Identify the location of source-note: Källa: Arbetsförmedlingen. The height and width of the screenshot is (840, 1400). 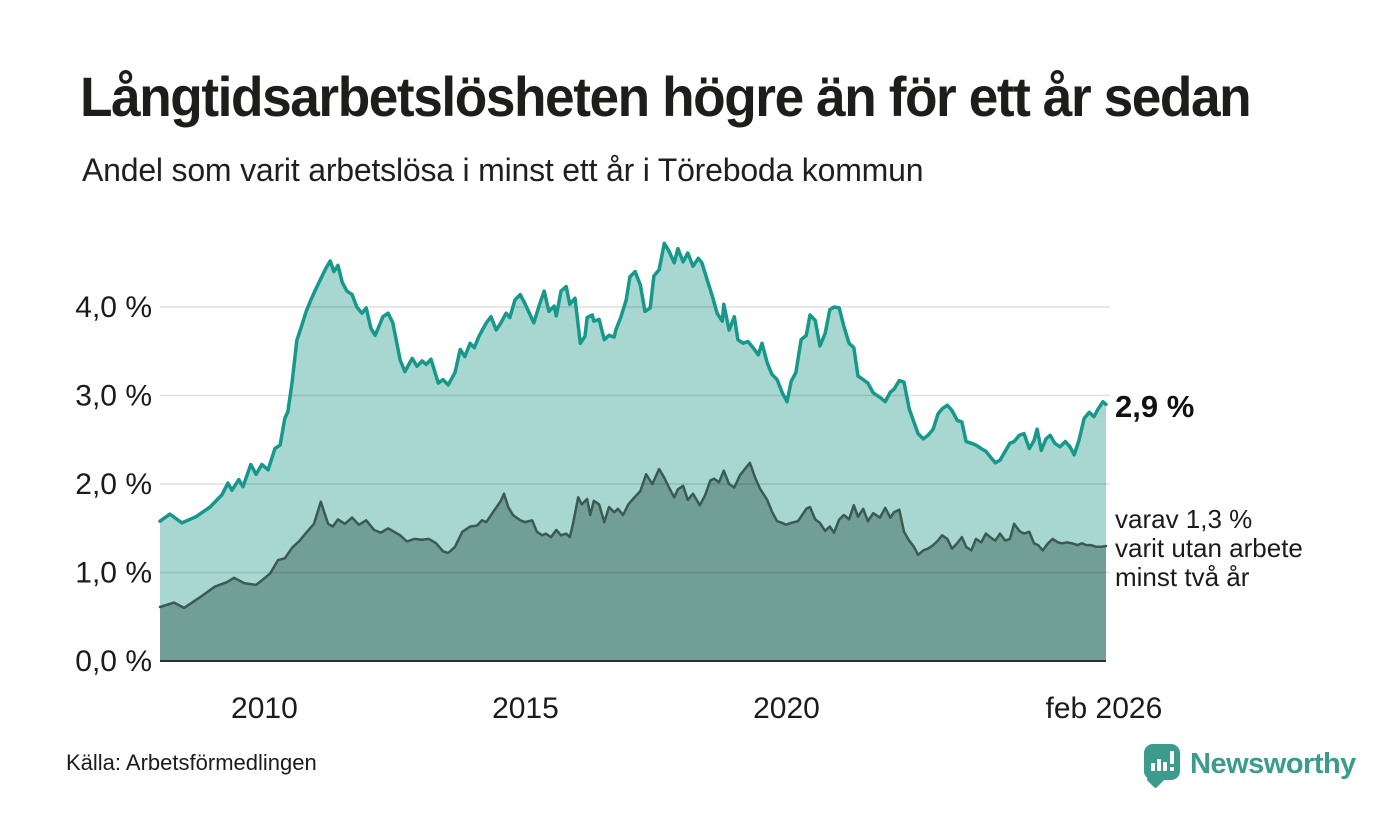
(191, 762).